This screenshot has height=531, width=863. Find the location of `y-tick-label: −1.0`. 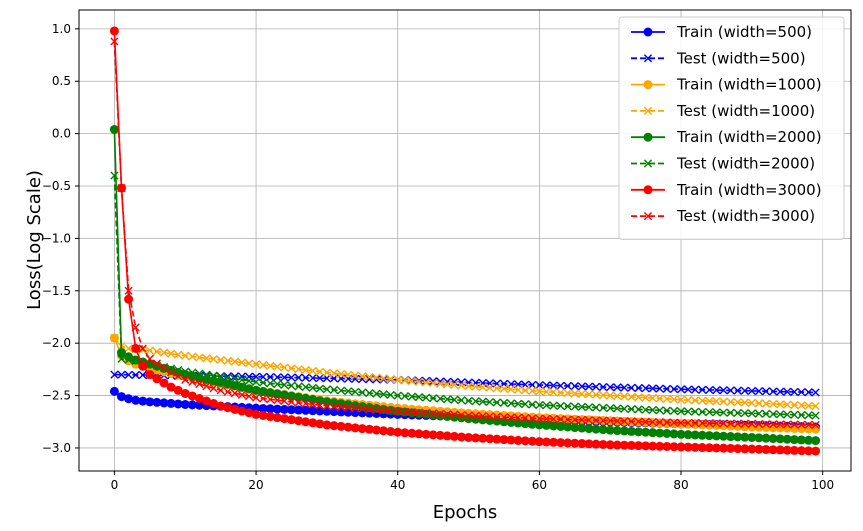

y-tick-label: −1.0 is located at coordinates (56, 238).